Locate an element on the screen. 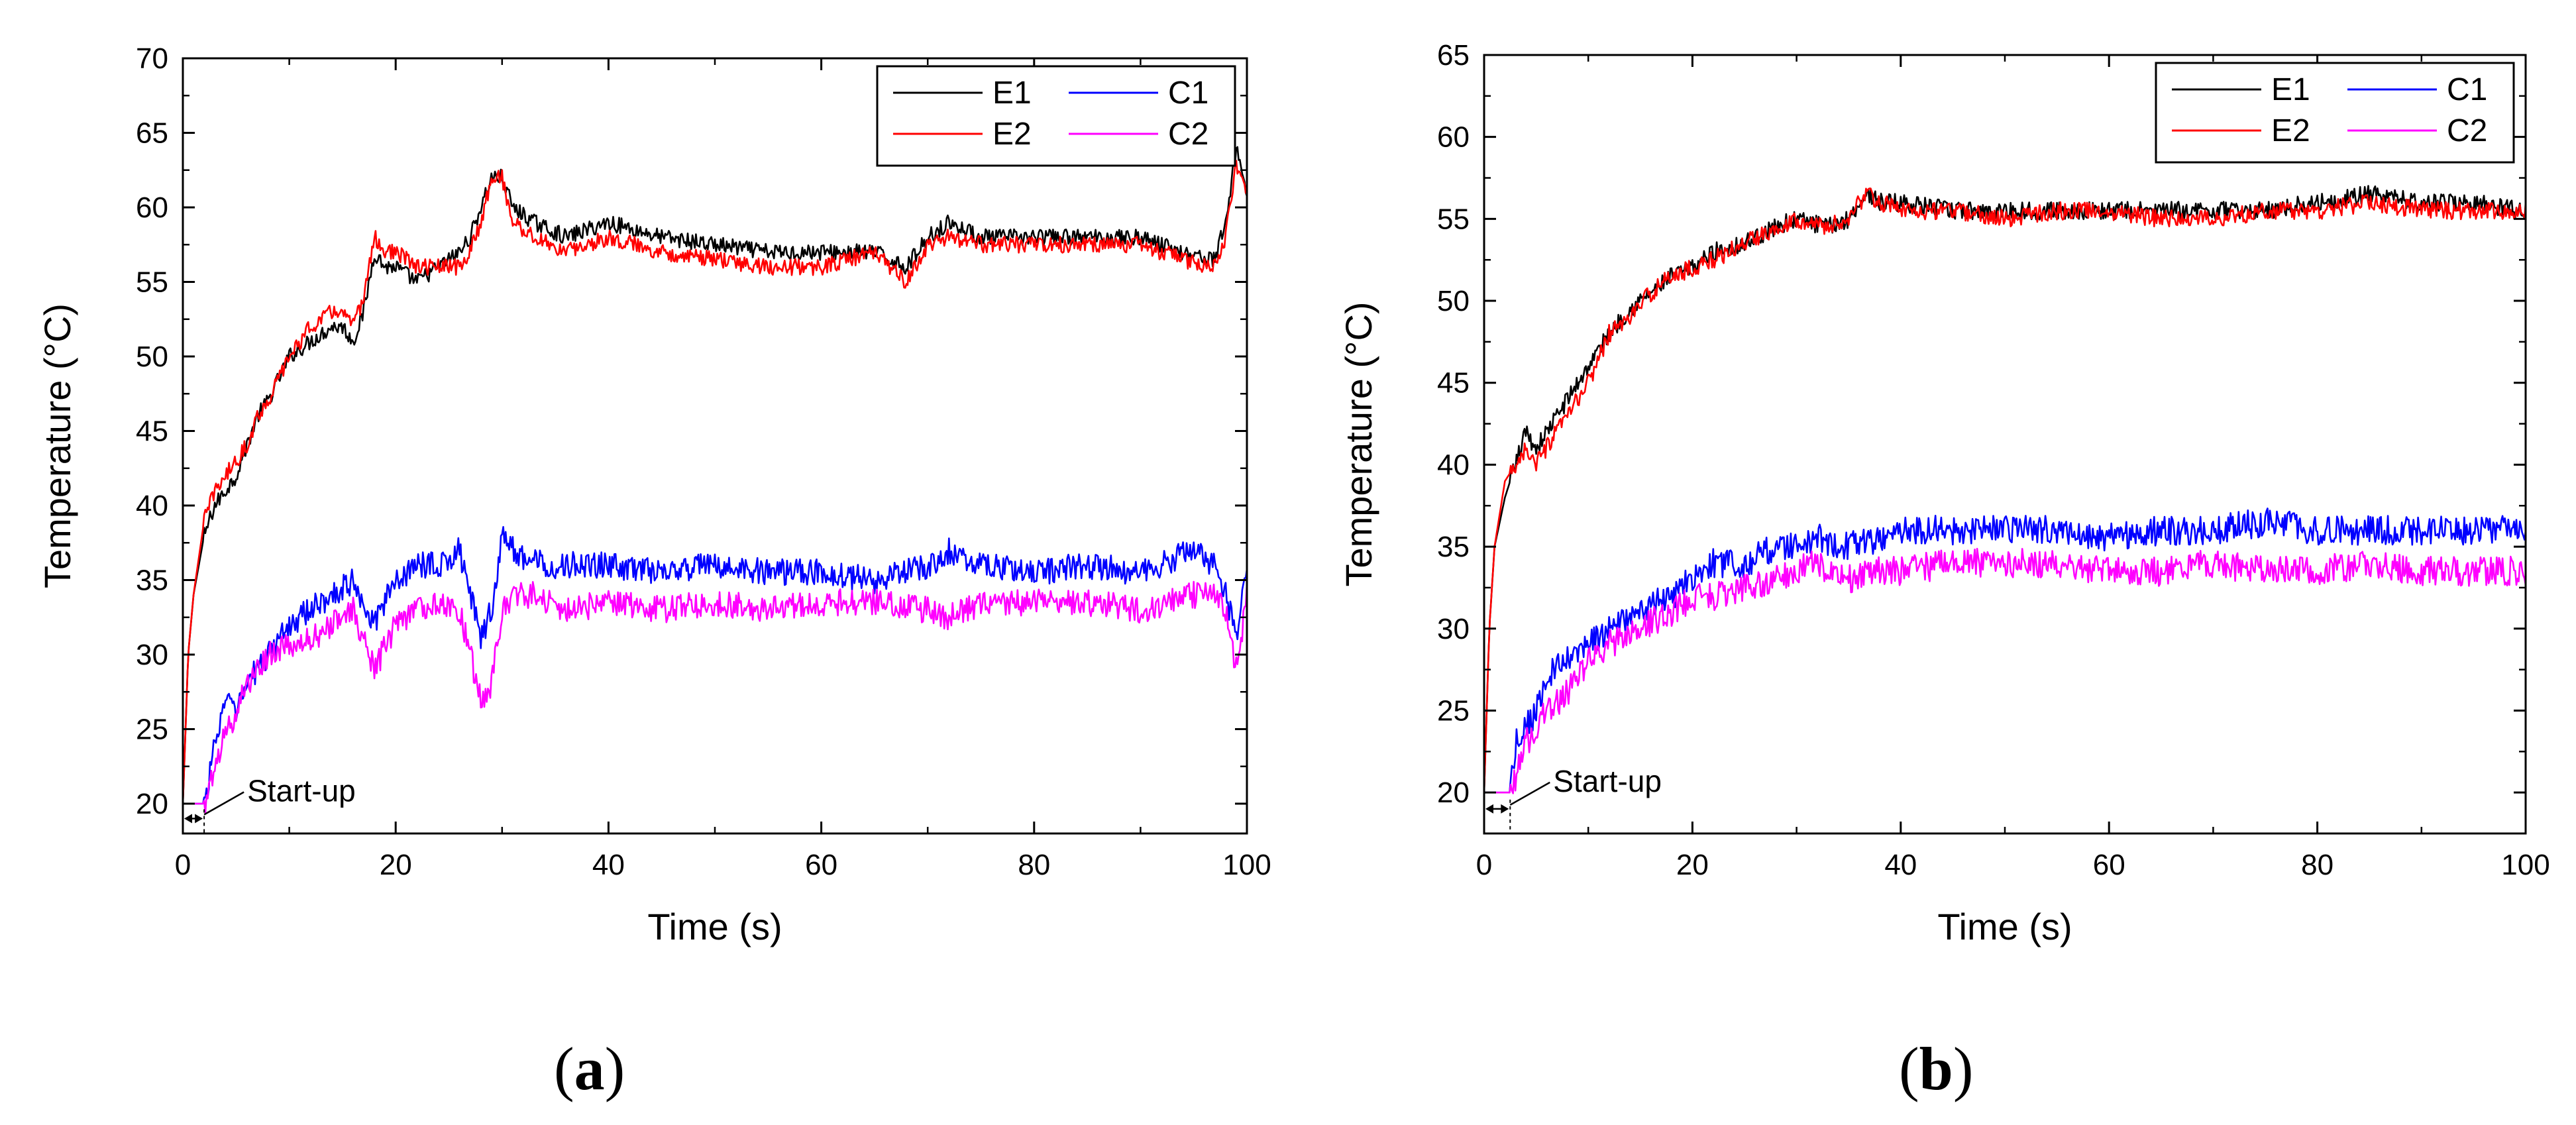 The image size is (2576, 1125). panel-label-a: (a) is located at coordinates (589, 1069).